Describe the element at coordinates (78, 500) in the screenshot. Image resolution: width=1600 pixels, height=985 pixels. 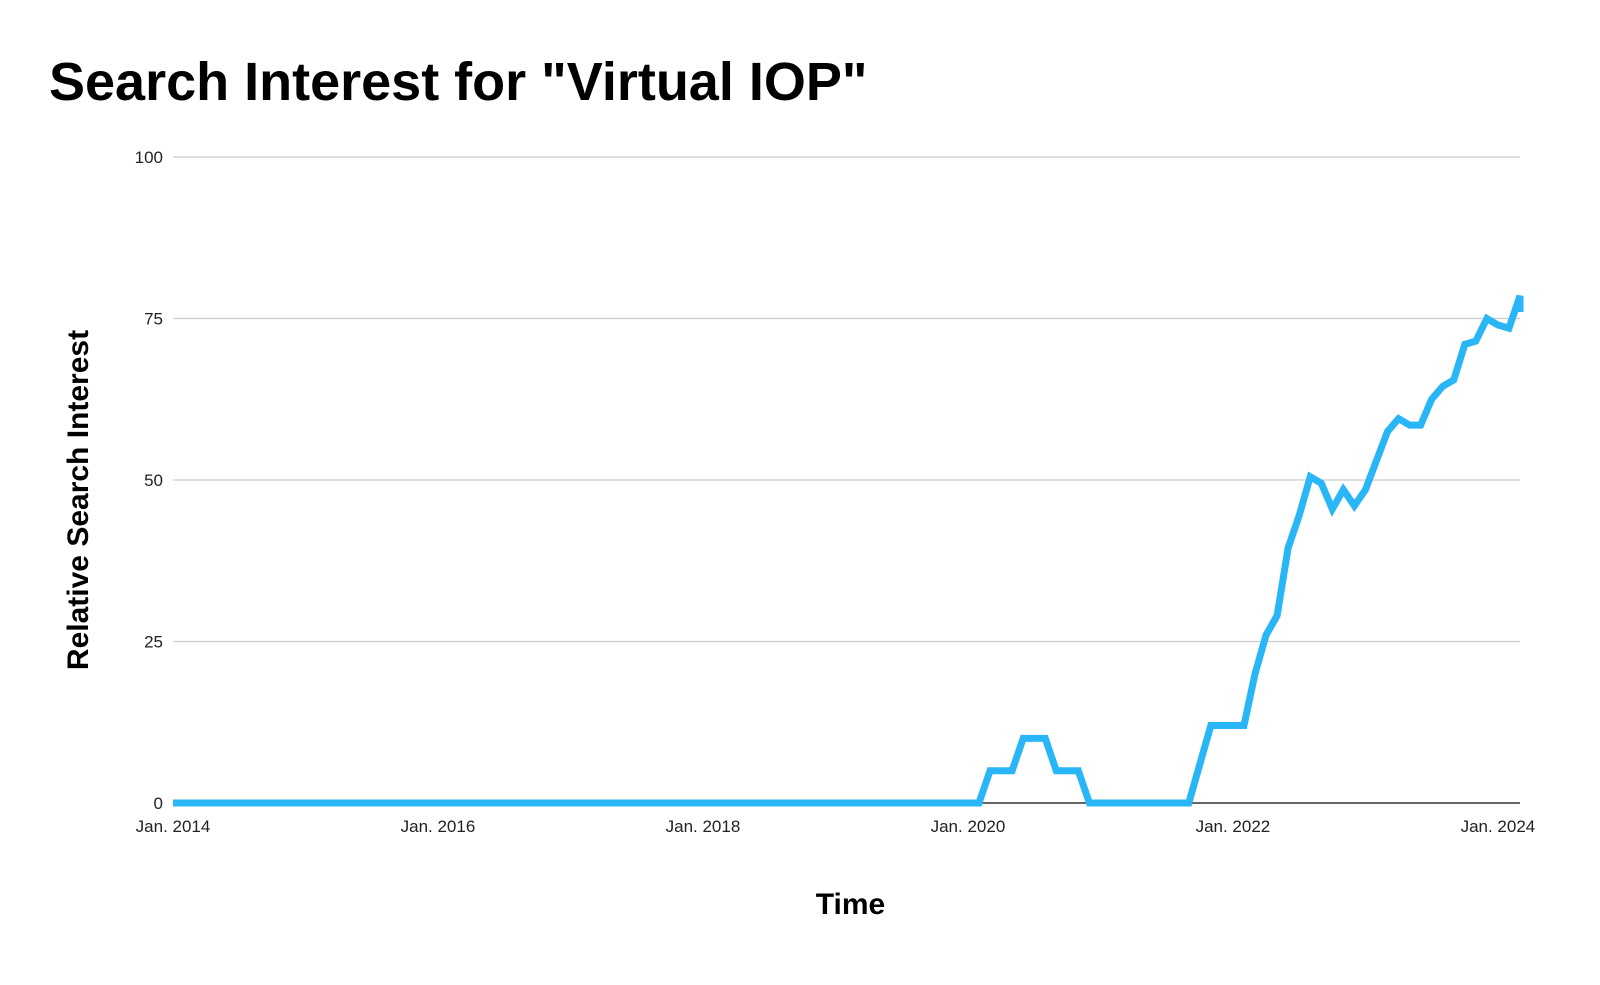
I see `y-axis-title: Relative Search Interest` at that location.